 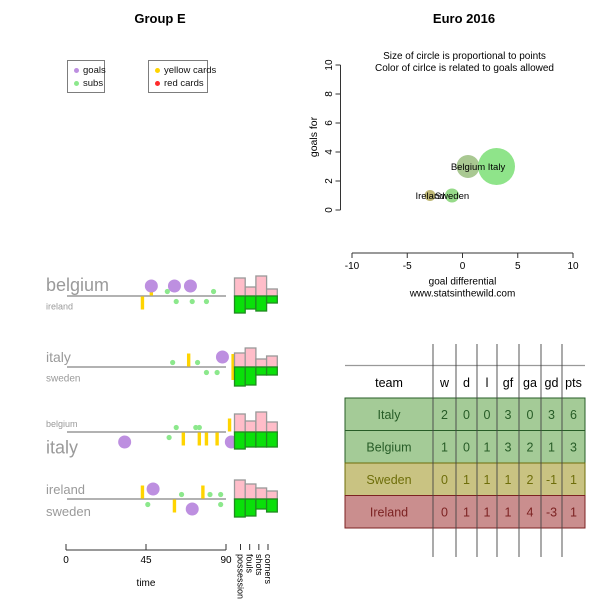 I want to click on scatter-point-ireland, so click(x=430, y=195).